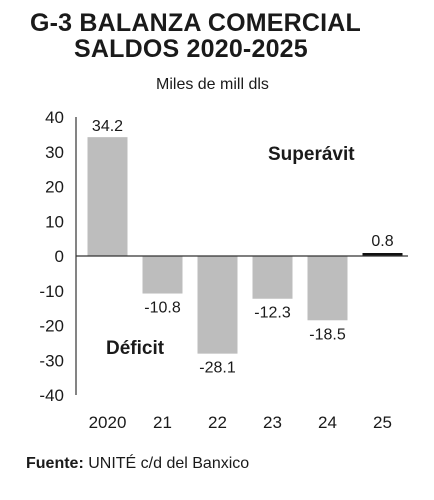 The width and height of the screenshot is (434, 500). Describe the element at coordinates (59, 256) in the screenshot. I see `y-tick-label: 0` at that location.